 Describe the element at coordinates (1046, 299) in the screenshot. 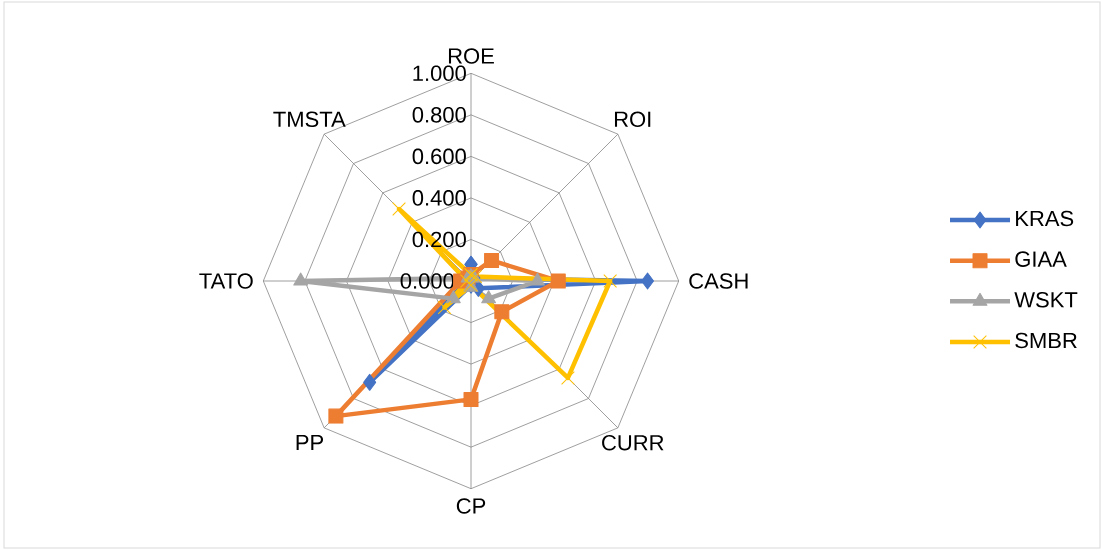

I see `legend-label: WSKT` at that location.